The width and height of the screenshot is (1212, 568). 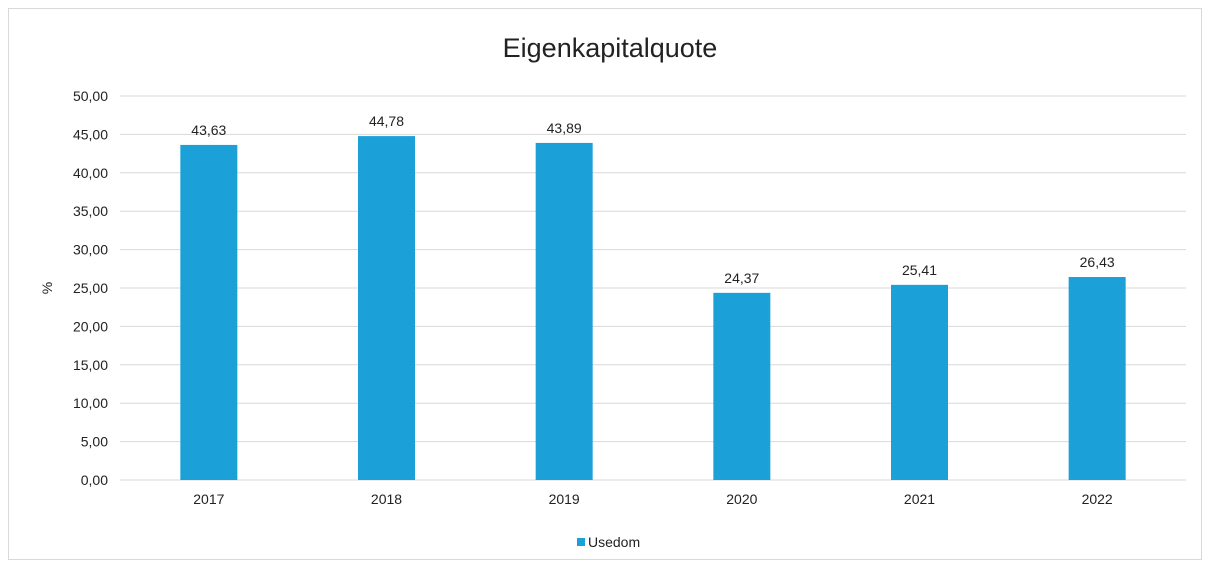 I want to click on y-tick-label: 40,00, so click(x=90, y=173).